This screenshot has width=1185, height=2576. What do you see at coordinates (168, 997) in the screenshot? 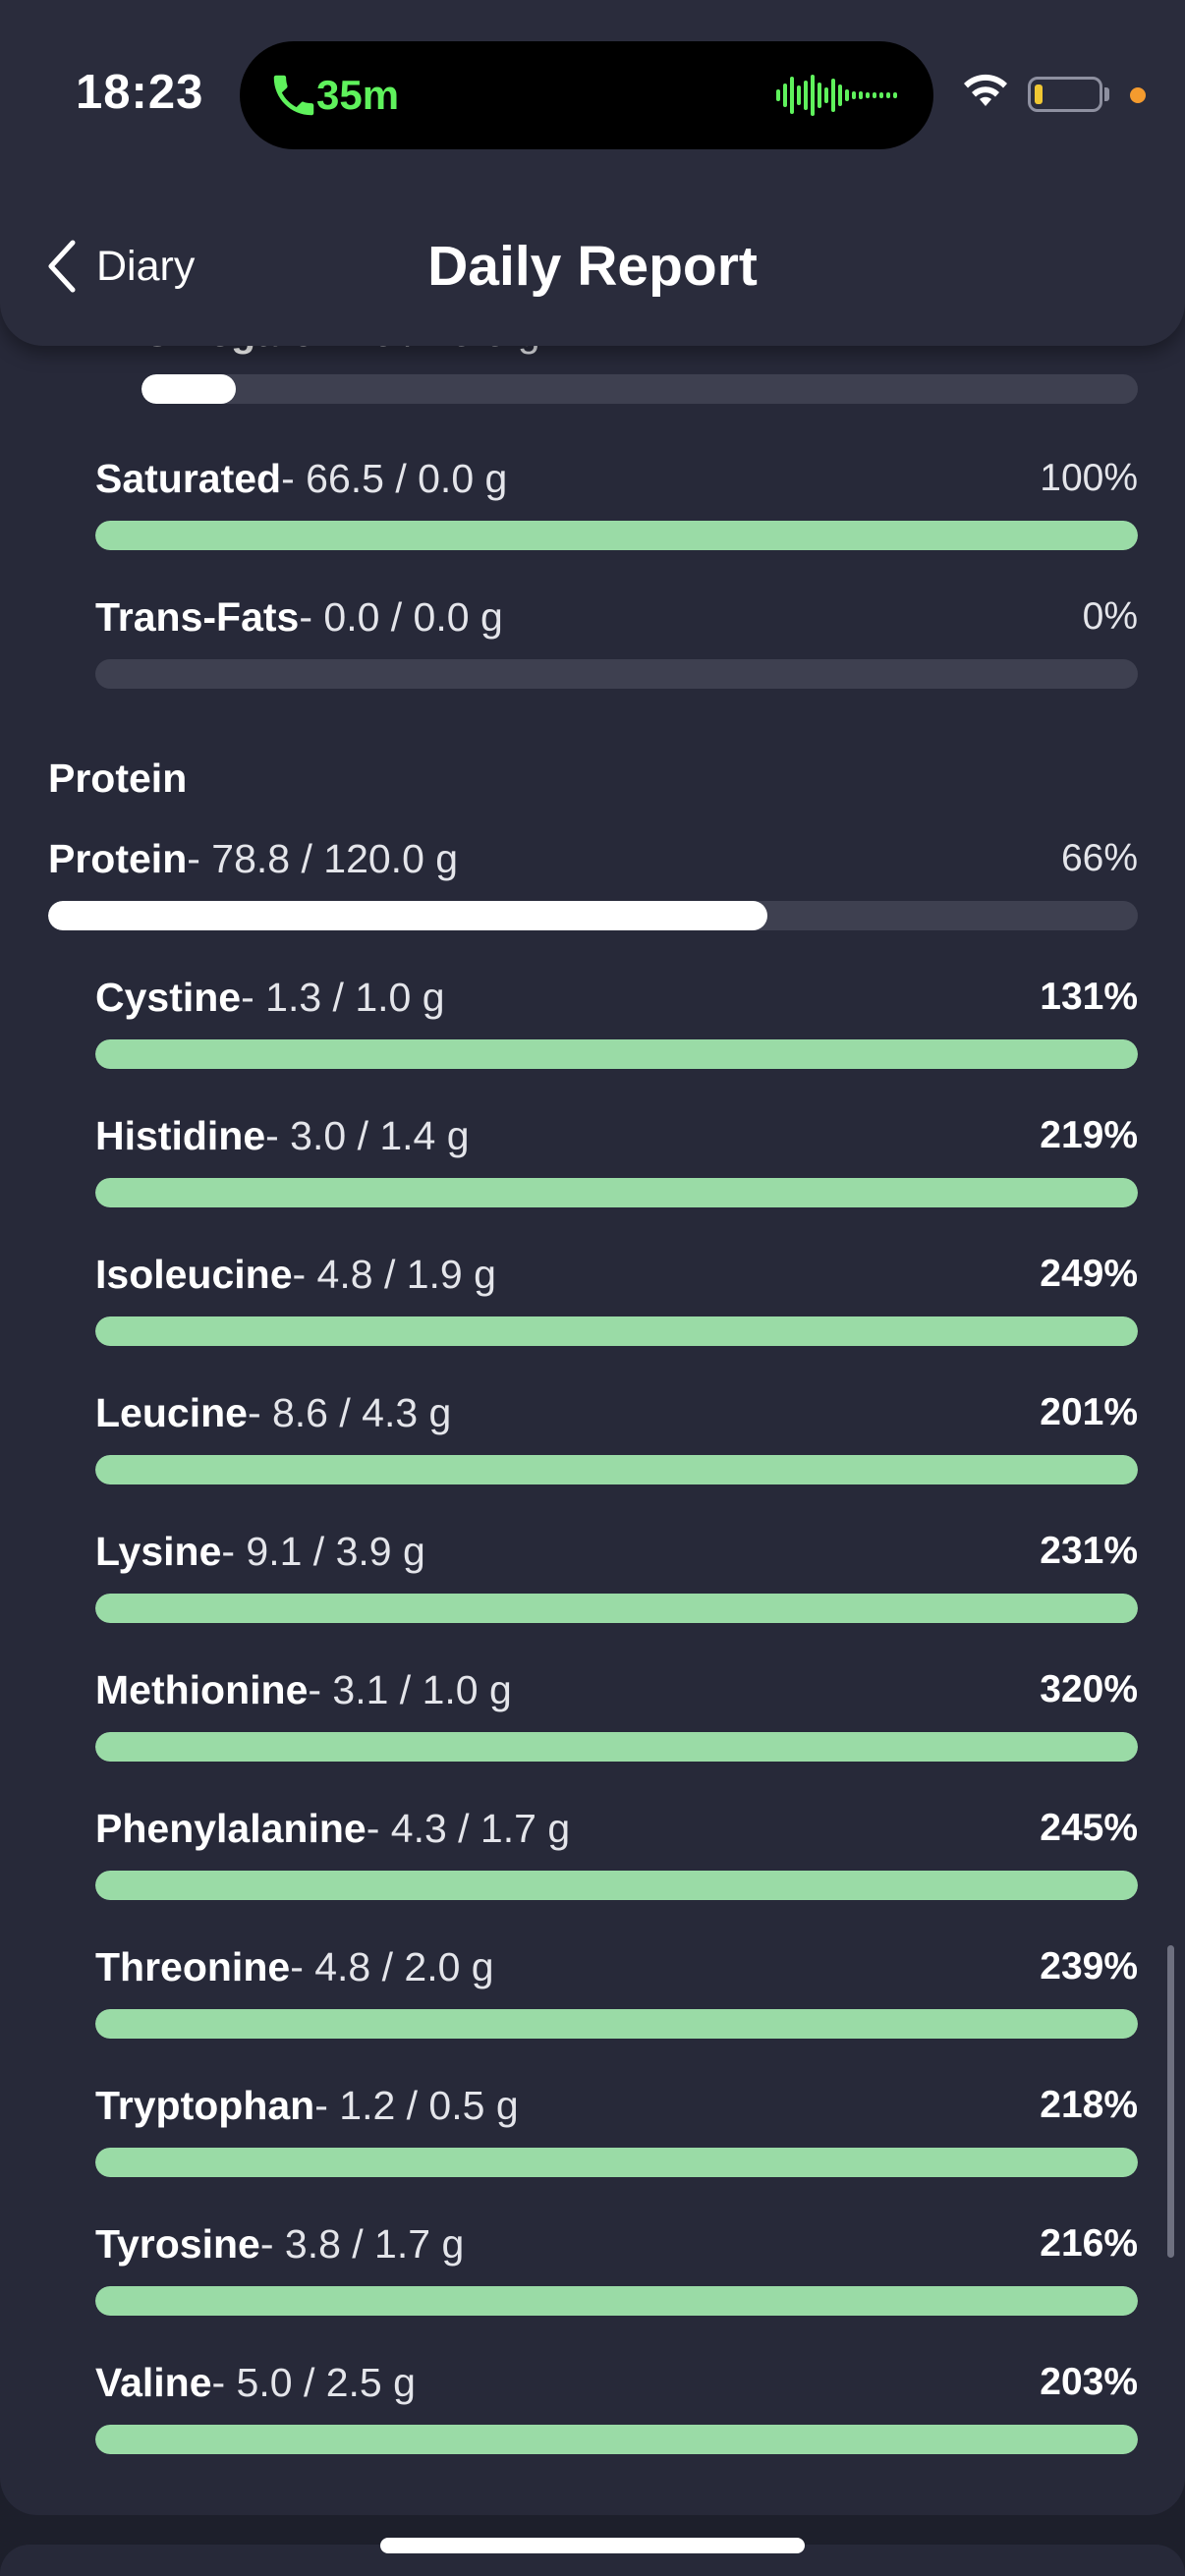
I see `nutrient-name: Cystine` at bounding box center [168, 997].